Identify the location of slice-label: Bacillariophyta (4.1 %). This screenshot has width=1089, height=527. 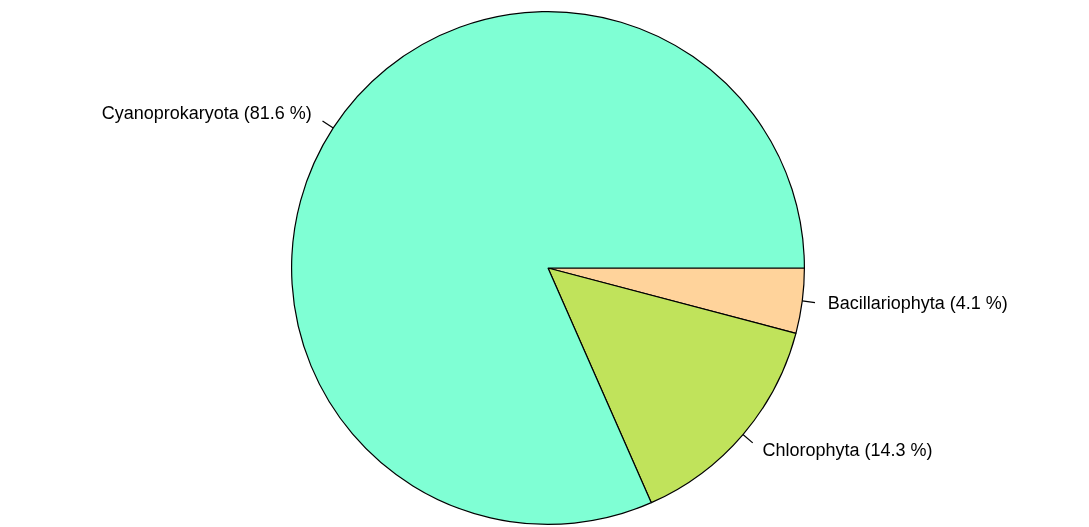
(917, 303).